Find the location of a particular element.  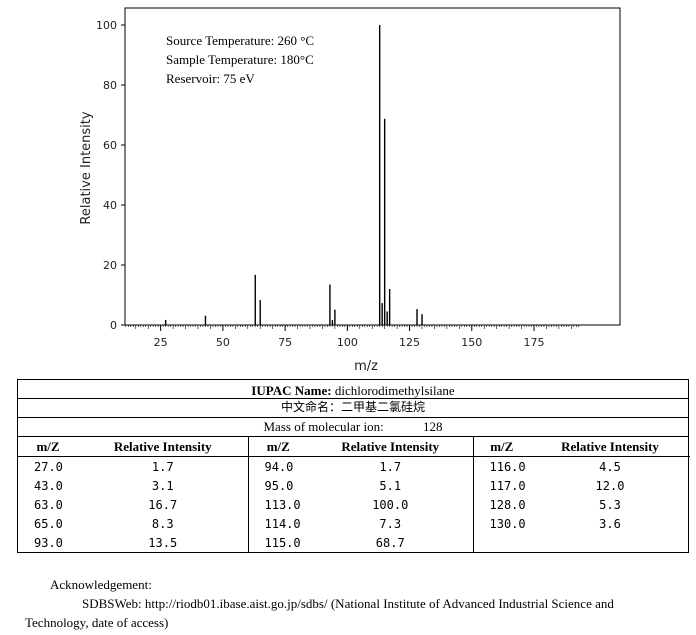

intensity-cell: 5.3 is located at coordinates (610, 504).